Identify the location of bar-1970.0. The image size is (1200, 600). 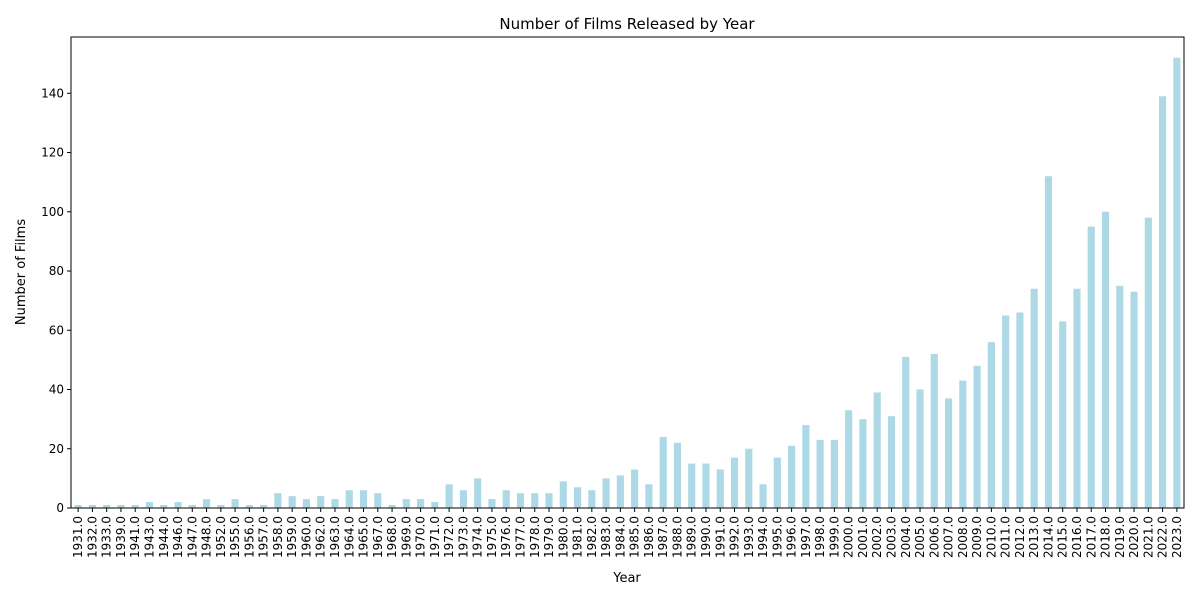
(421, 503).